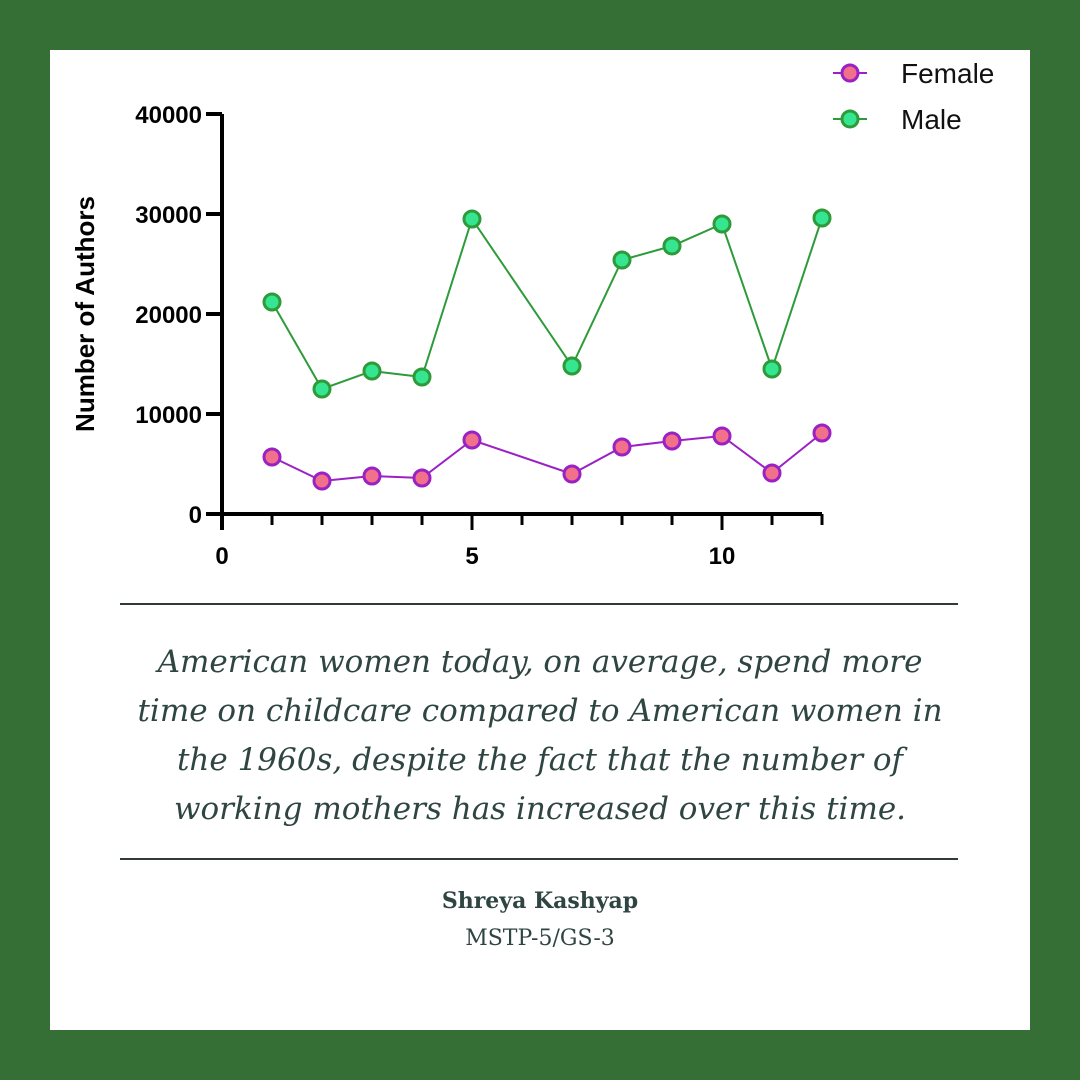  I want to click on y-tick-label: 10000, so click(168, 415).